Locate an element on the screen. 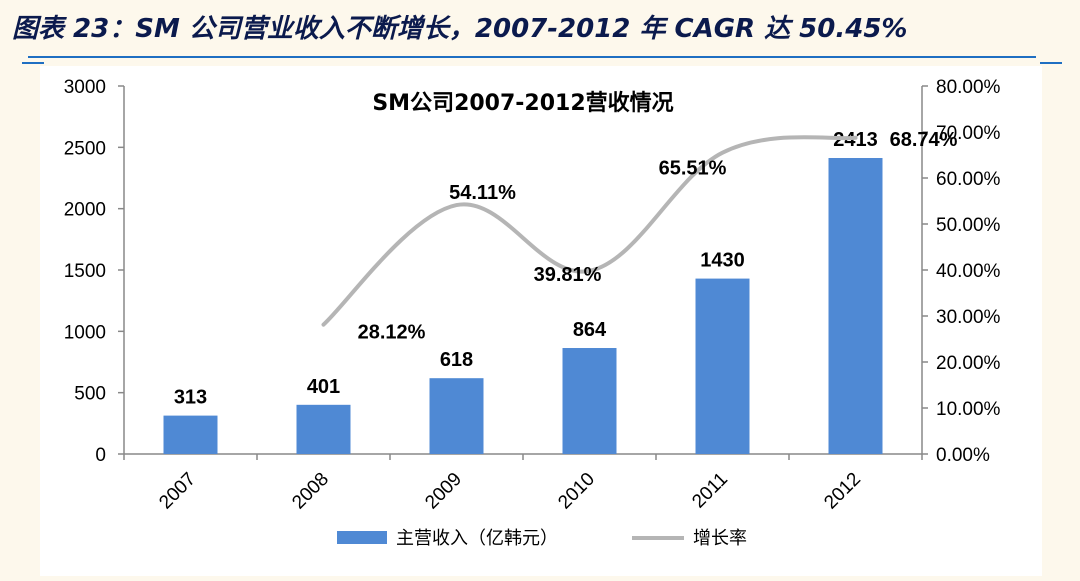 The width and height of the screenshot is (1080, 581). legend-line-label: 增长率 is located at coordinates (720, 538).